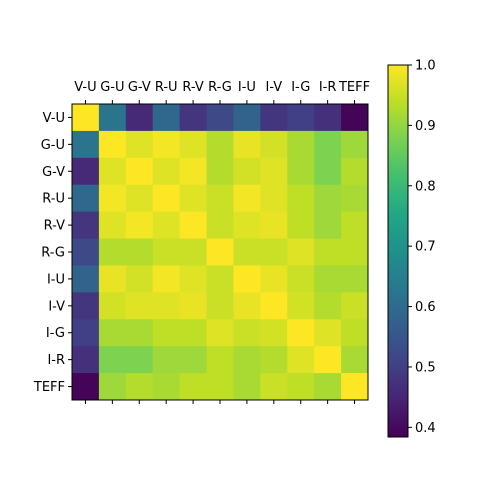 The image size is (480, 480). Describe the element at coordinates (328, 87) in the screenshot. I see `x-tick-label-i-r: I-R` at that location.